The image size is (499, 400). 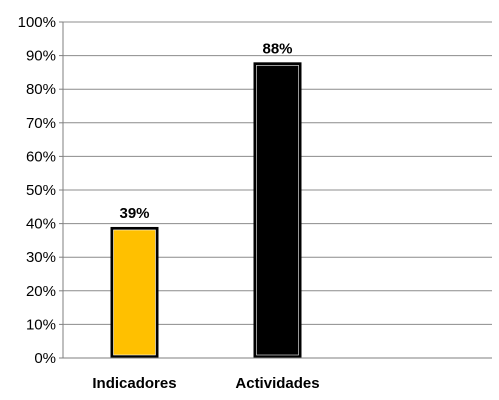 What do you see at coordinates (41, 123) in the screenshot?
I see `y-tick-label-70: 70%` at bounding box center [41, 123].